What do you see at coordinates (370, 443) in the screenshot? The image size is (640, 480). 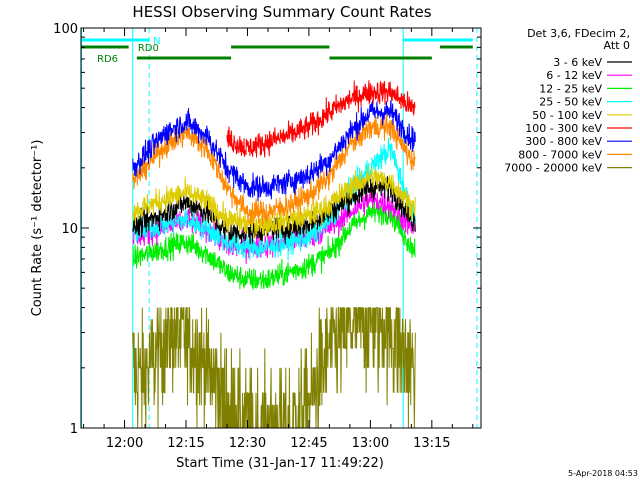 I see `x-tick-label-4: 13:00` at bounding box center [370, 443].